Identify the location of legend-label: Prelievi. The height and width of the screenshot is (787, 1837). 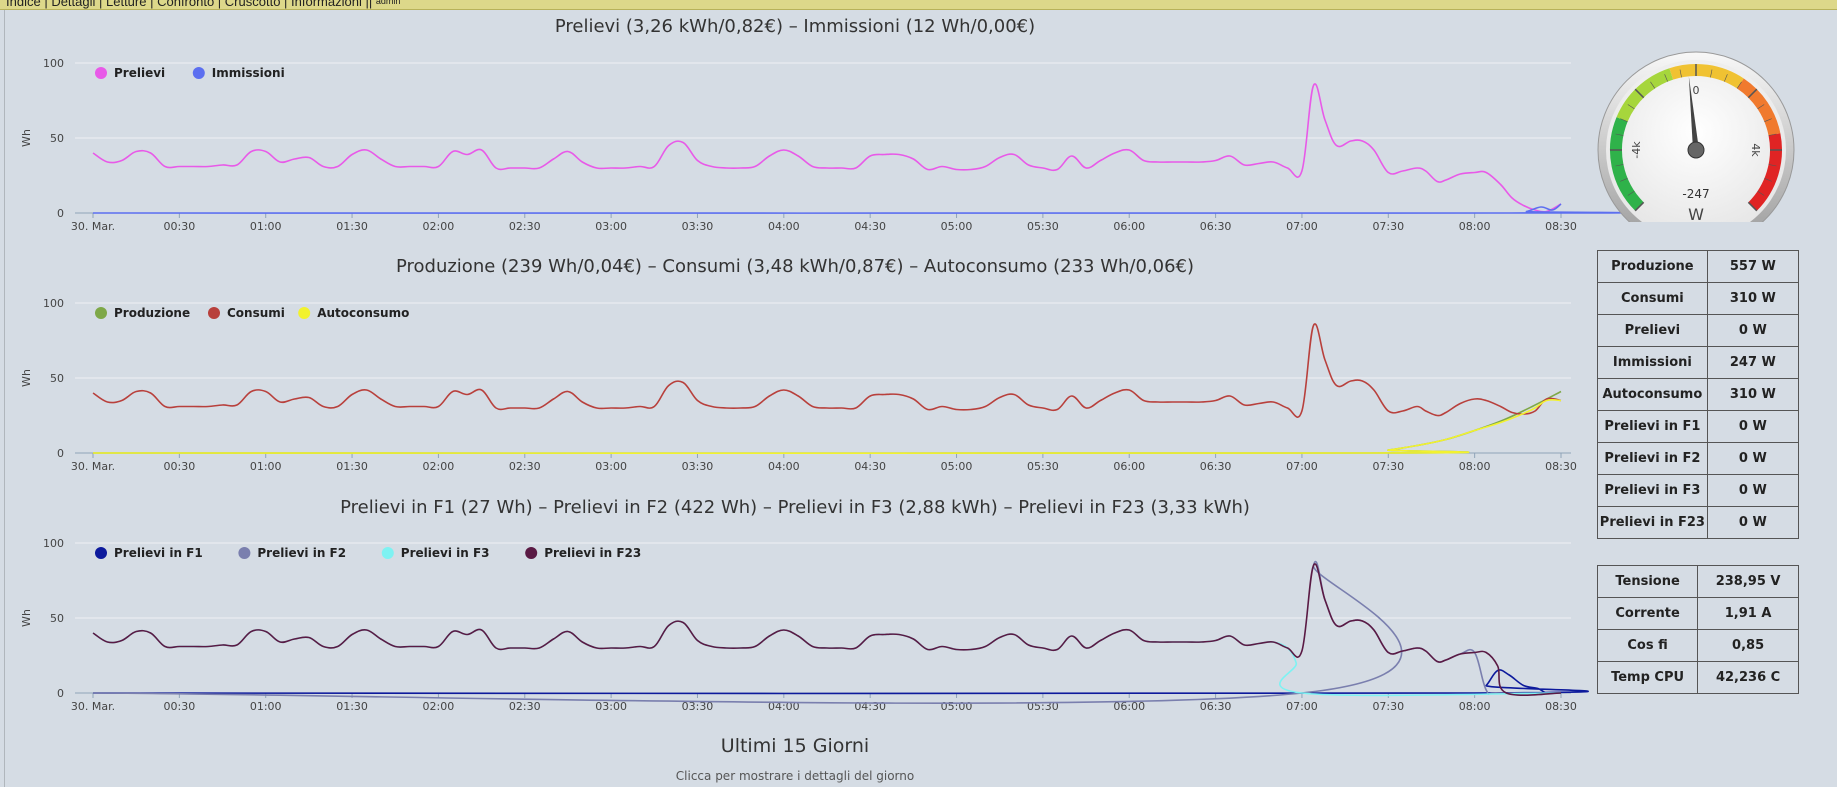
(139, 73).